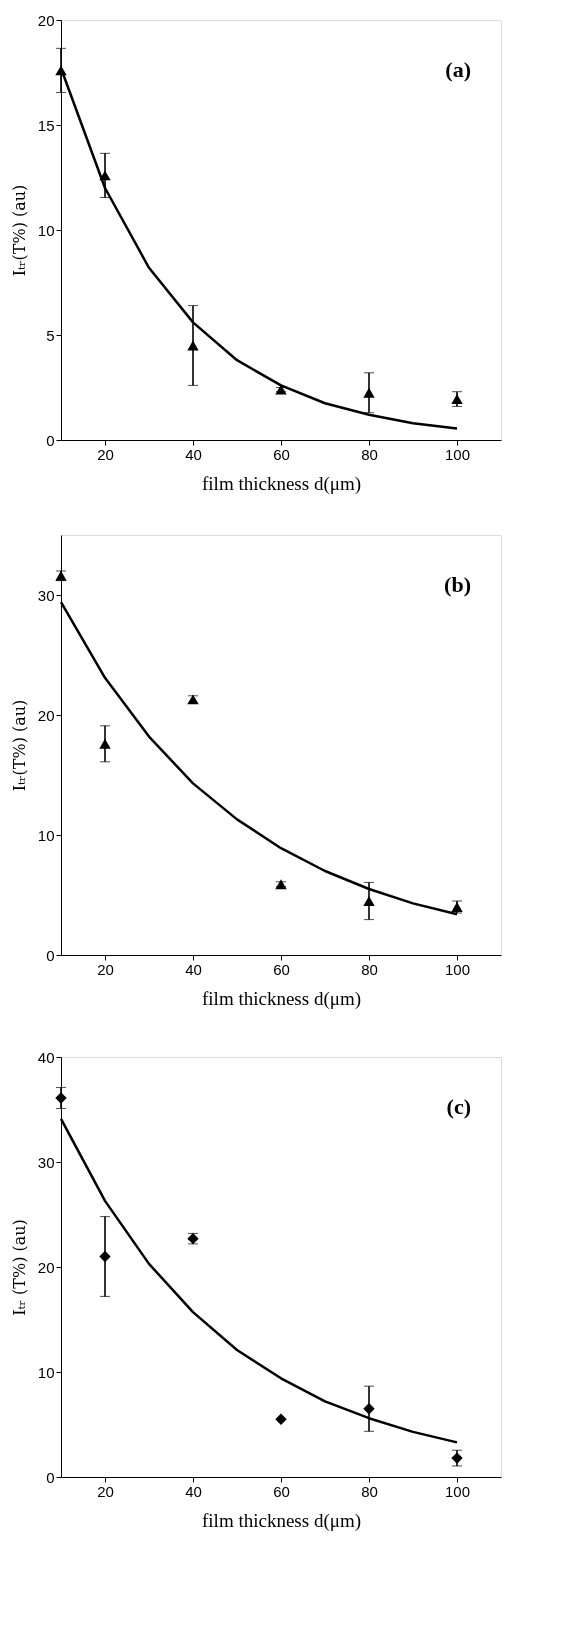 This screenshot has height=1646, width=570. Describe the element at coordinates (19, 1267) in the screenshot. I see `y-axis-title: Iₜᵣ (T%) (au)` at that location.